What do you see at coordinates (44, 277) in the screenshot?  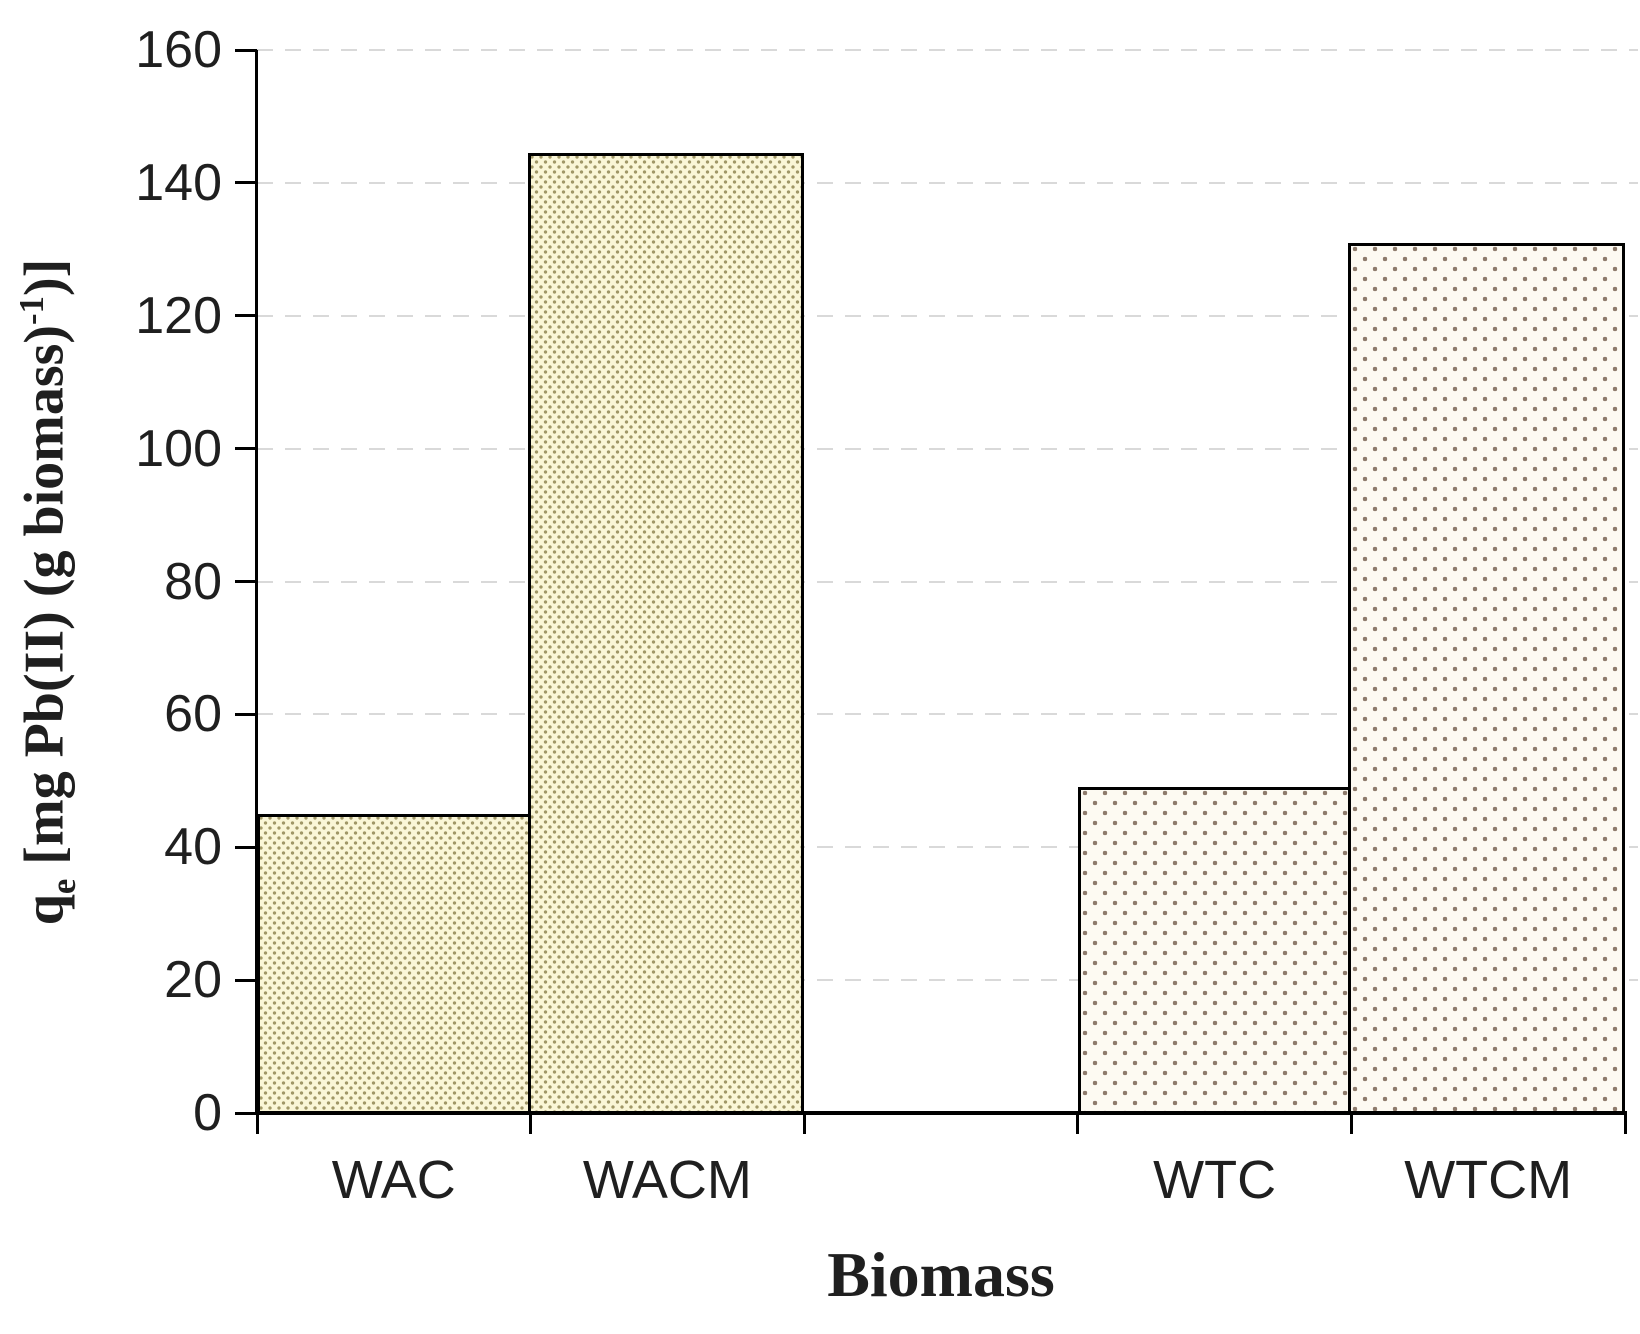 I see `y-axis-unit-close: )]` at bounding box center [44, 277].